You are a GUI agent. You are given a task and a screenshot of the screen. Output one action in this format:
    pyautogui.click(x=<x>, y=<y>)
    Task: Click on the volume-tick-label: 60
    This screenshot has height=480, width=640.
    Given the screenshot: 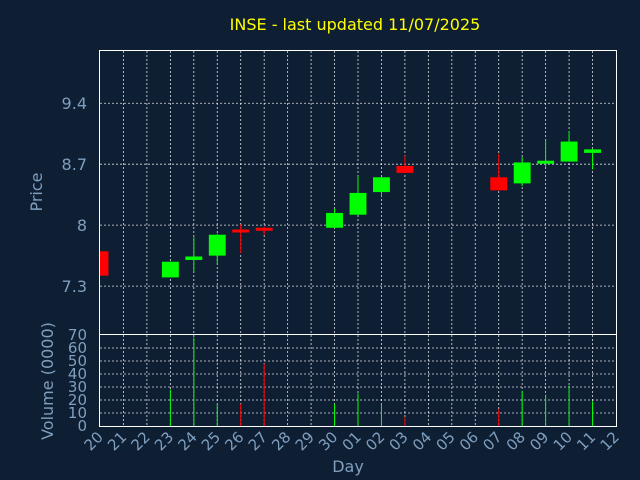 What is the action you would take?
    pyautogui.click(x=77, y=348)
    